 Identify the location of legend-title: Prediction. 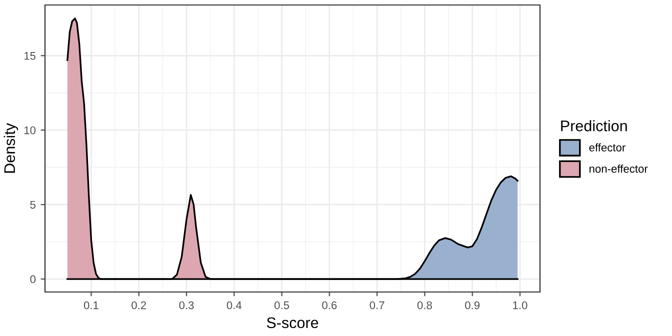
(594, 126).